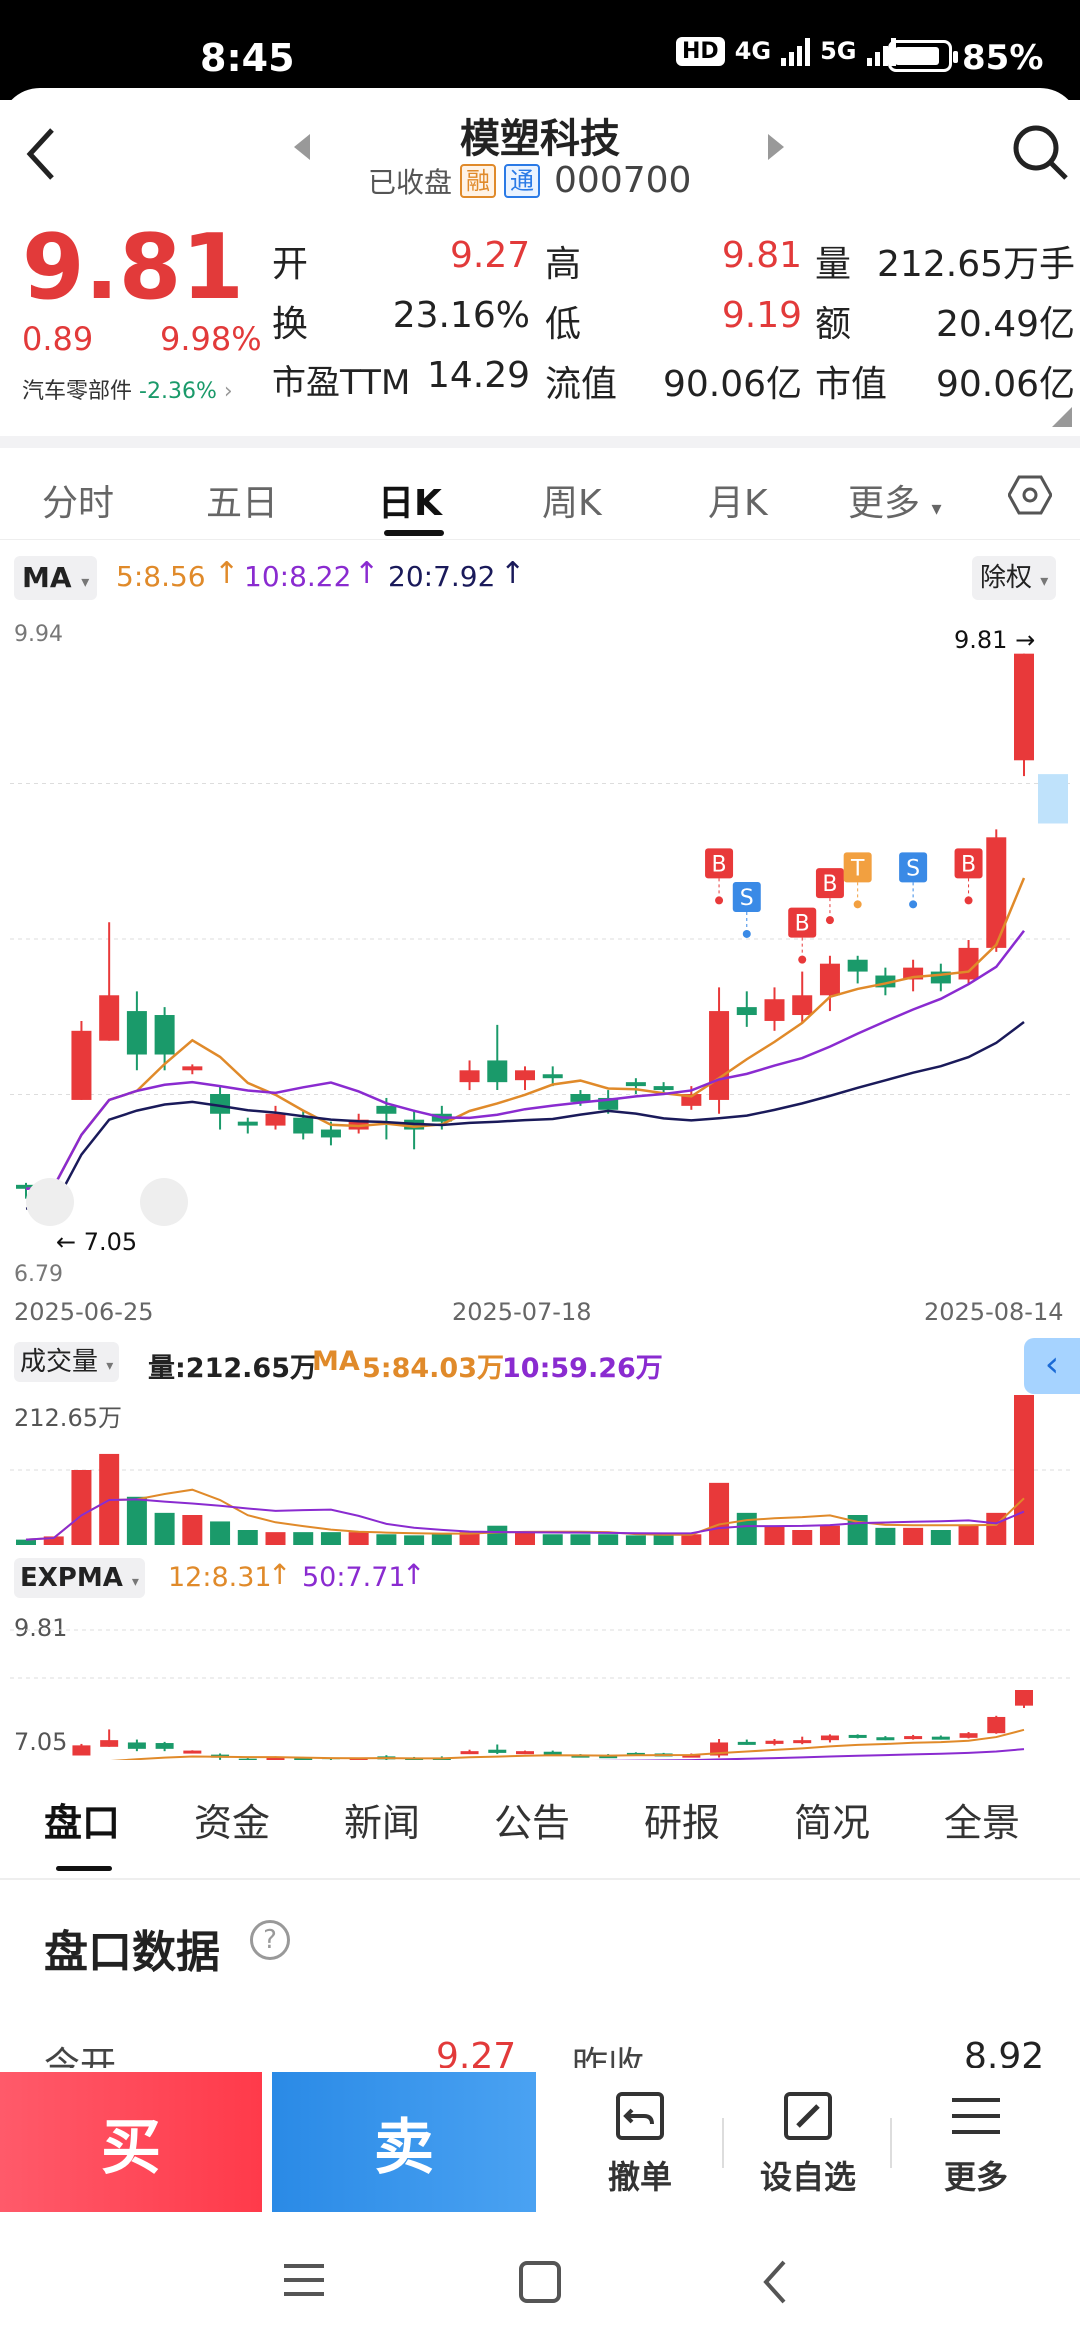 This screenshot has height=2340, width=1080. I want to click on search-icon, so click(1040, 152).